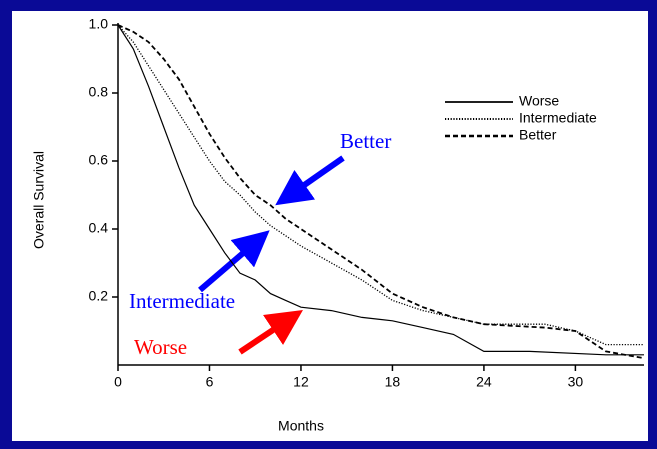  I want to click on x-tick-label: 30, so click(576, 382).